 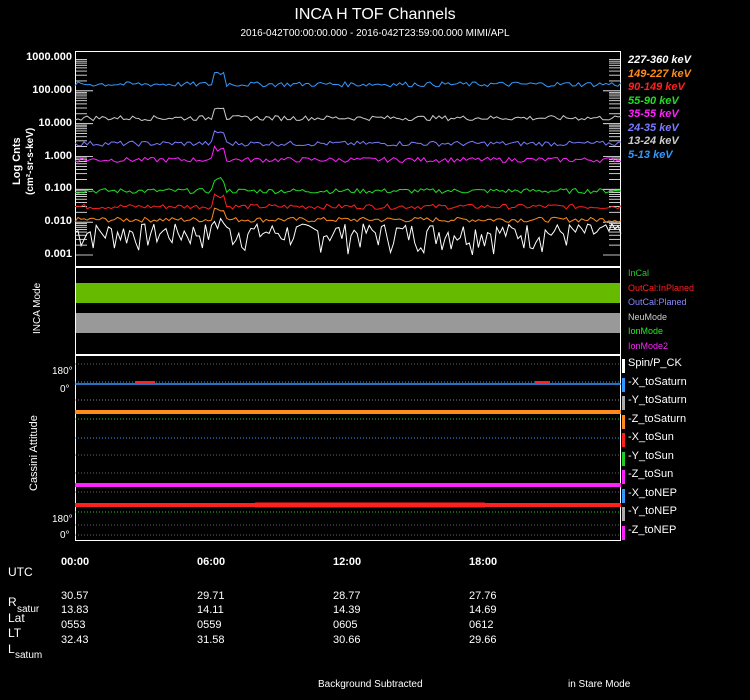 What do you see at coordinates (30, 161) in the screenshot?
I see `tof-ylabel-units: (cm²-sr-s-keV)` at bounding box center [30, 161].